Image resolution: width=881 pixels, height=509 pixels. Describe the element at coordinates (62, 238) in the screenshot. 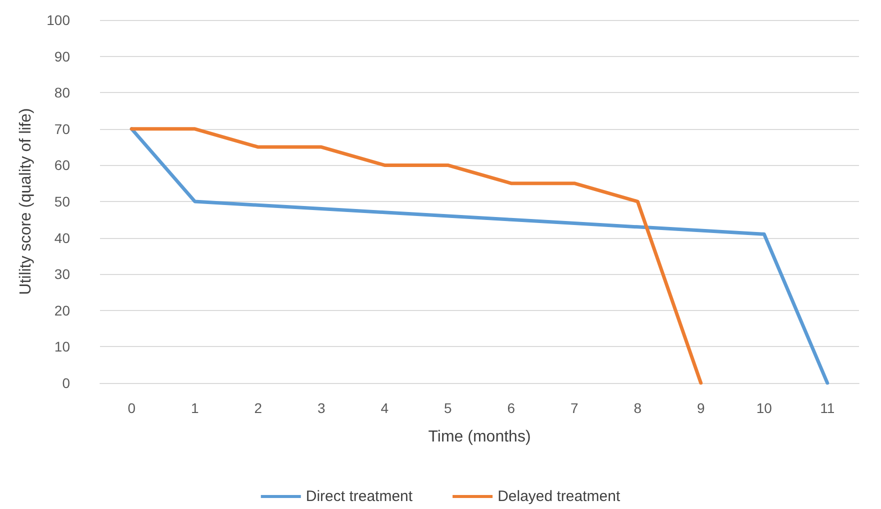

I see `y-tick-label: 40` at that location.